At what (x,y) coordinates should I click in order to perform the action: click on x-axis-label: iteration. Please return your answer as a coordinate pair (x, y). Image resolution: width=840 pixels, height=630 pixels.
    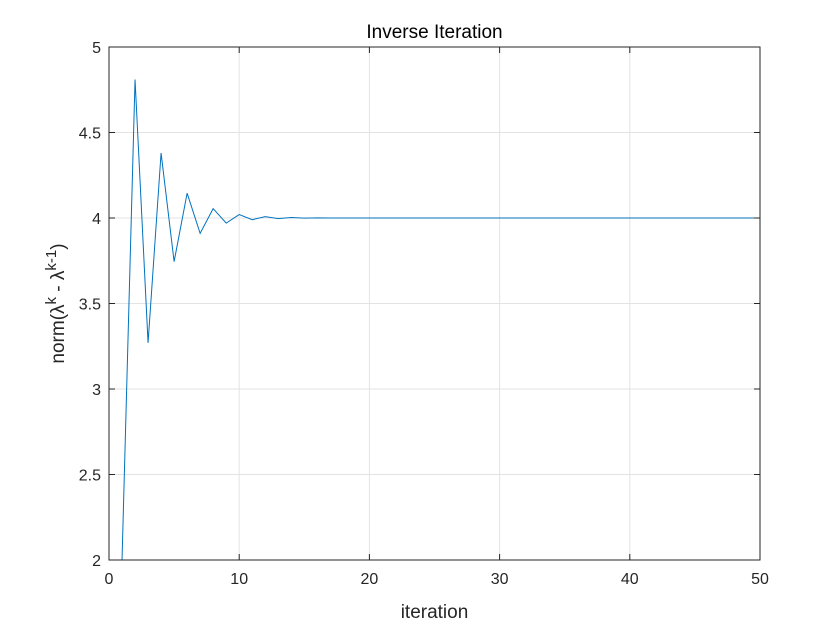
    Looking at the image, I should click on (435, 612).